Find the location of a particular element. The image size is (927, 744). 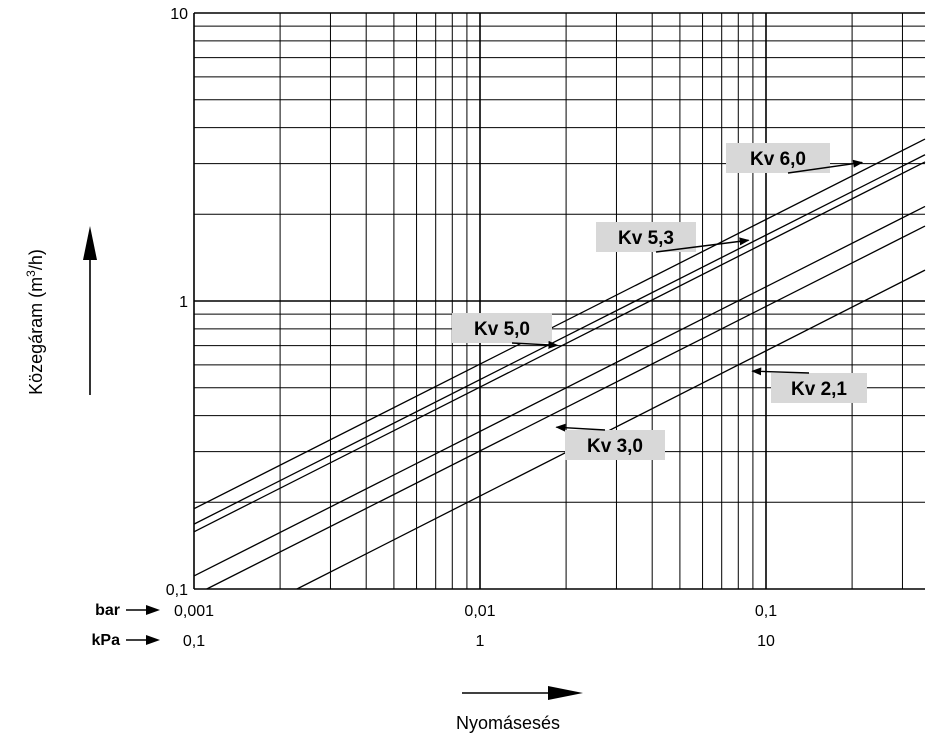

series-label: Kv 3,0 is located at coordinates (615, 446).